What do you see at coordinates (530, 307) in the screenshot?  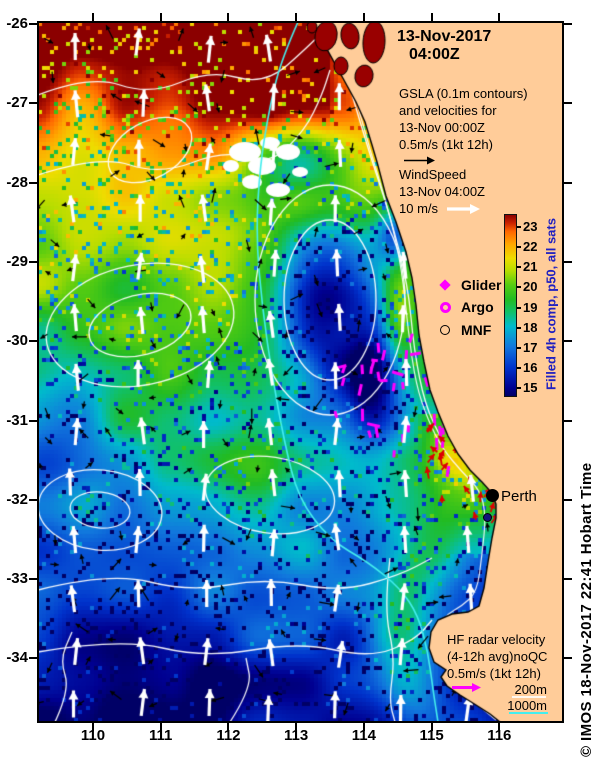 I see `colorbar-tick-label: 19` at bounding box center [530, 307].